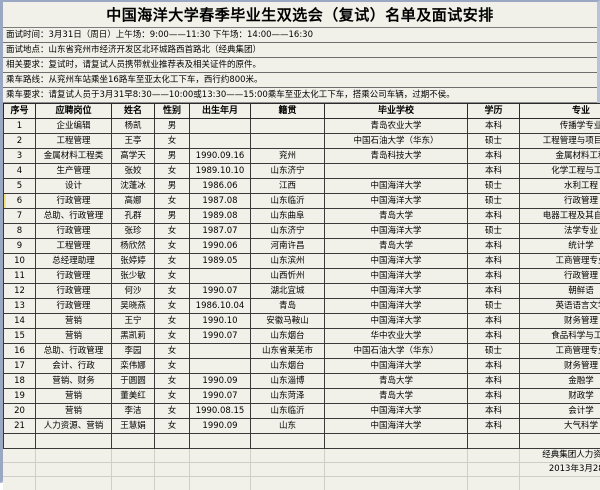  What do you see at coordinates (288, 216) in the screenshot?
I see `cell-hometown: 山东曲阜` at bounding box center [288, 216].